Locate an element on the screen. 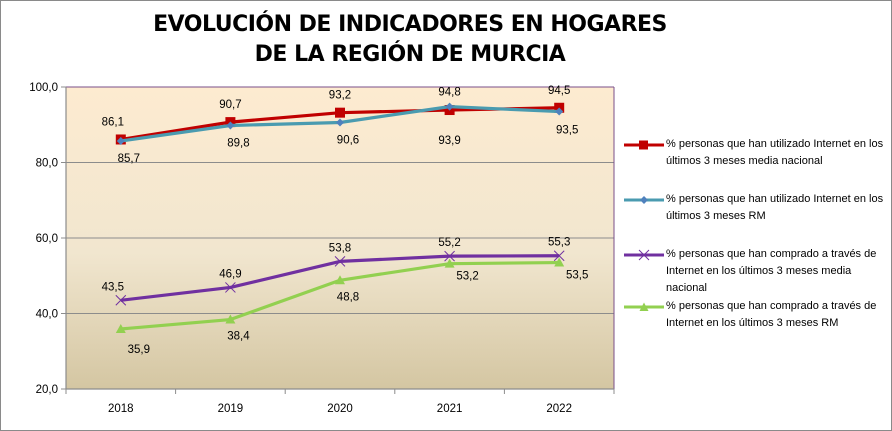 The image size is (892, 431). data-label: 38,4 is located at coordinates (238, 337).